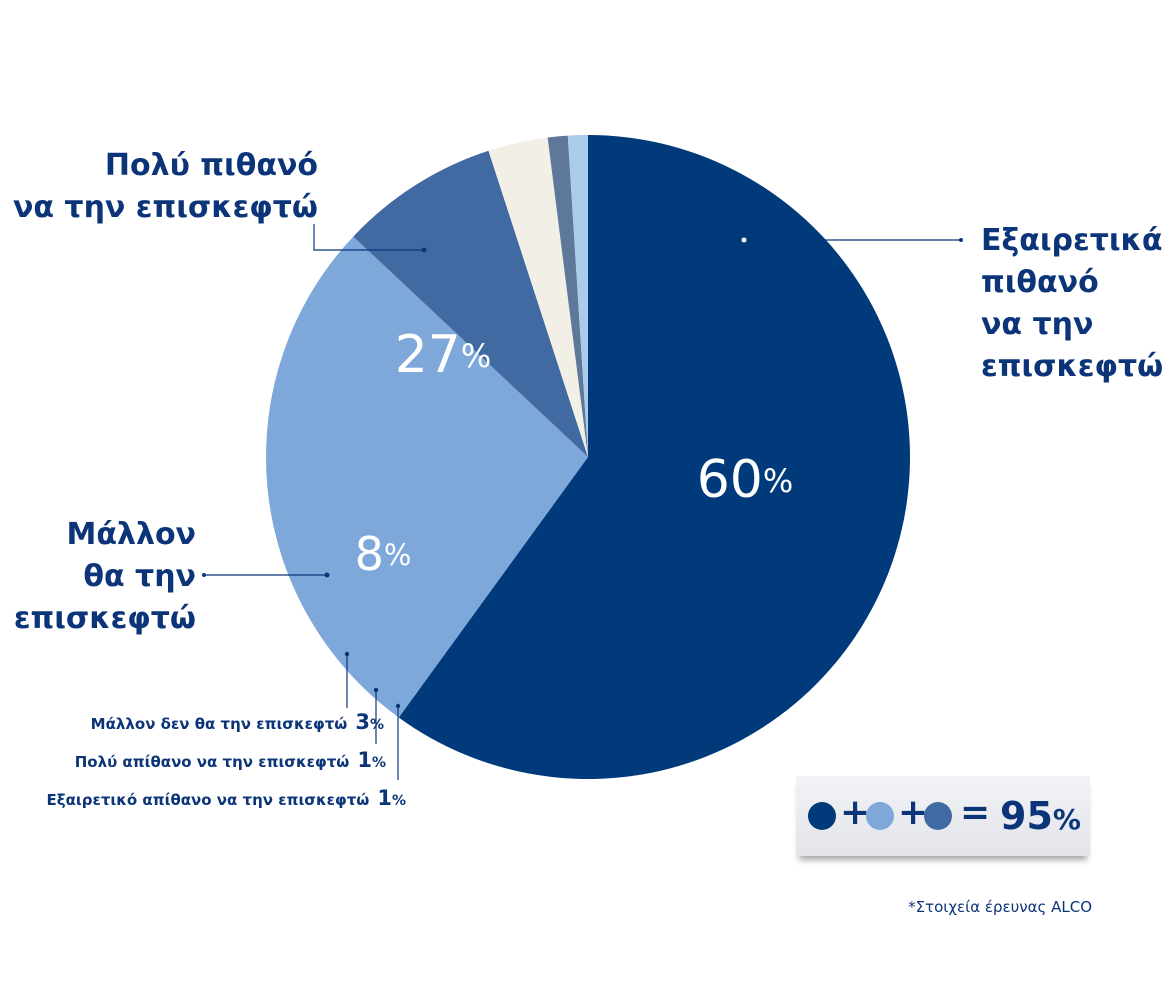  What do you see at coordinates (855, 812) in the screenshot?
I see `summary-plus-1: +` at bounding box center [855, 812].